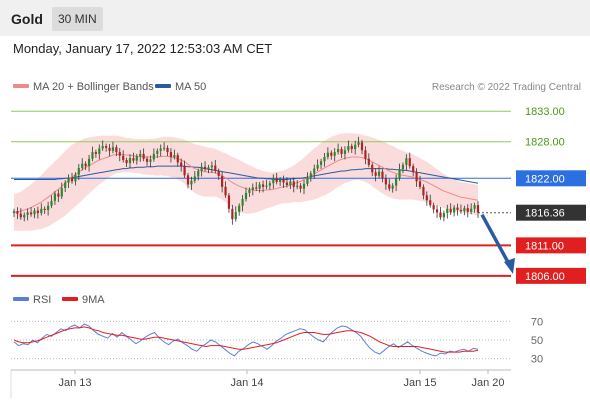 This screenshot has height=400, width=590. I want to click on level-label-last: 1816.36, so click(545, 214).